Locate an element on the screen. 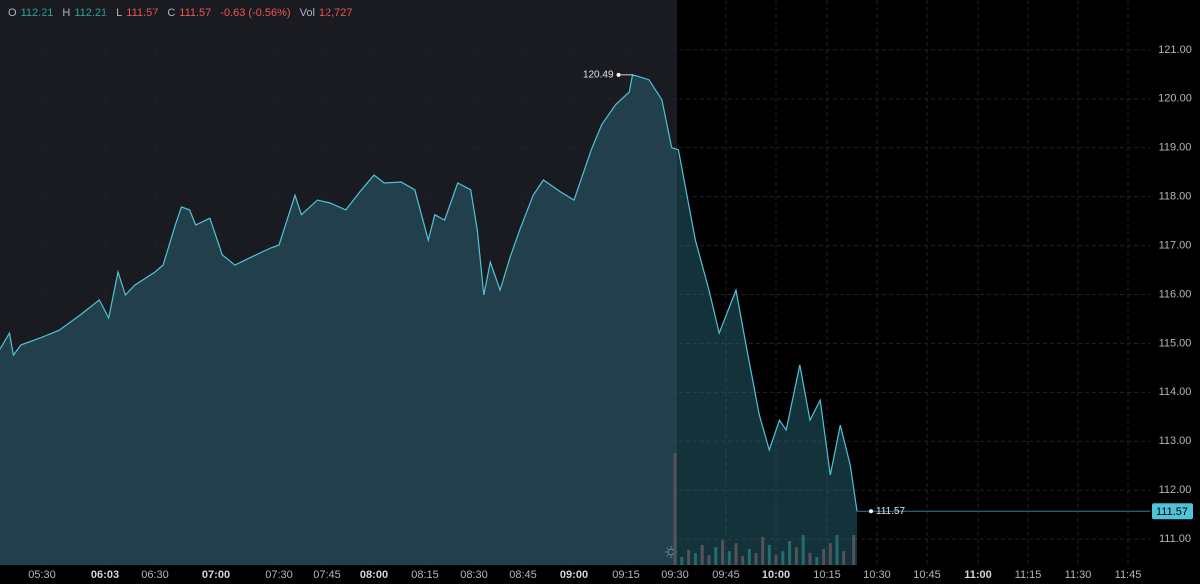 This screenshot has height=584, width=1200. last-price-badge-label: 111.57 is located at coordinates (1172, 512).